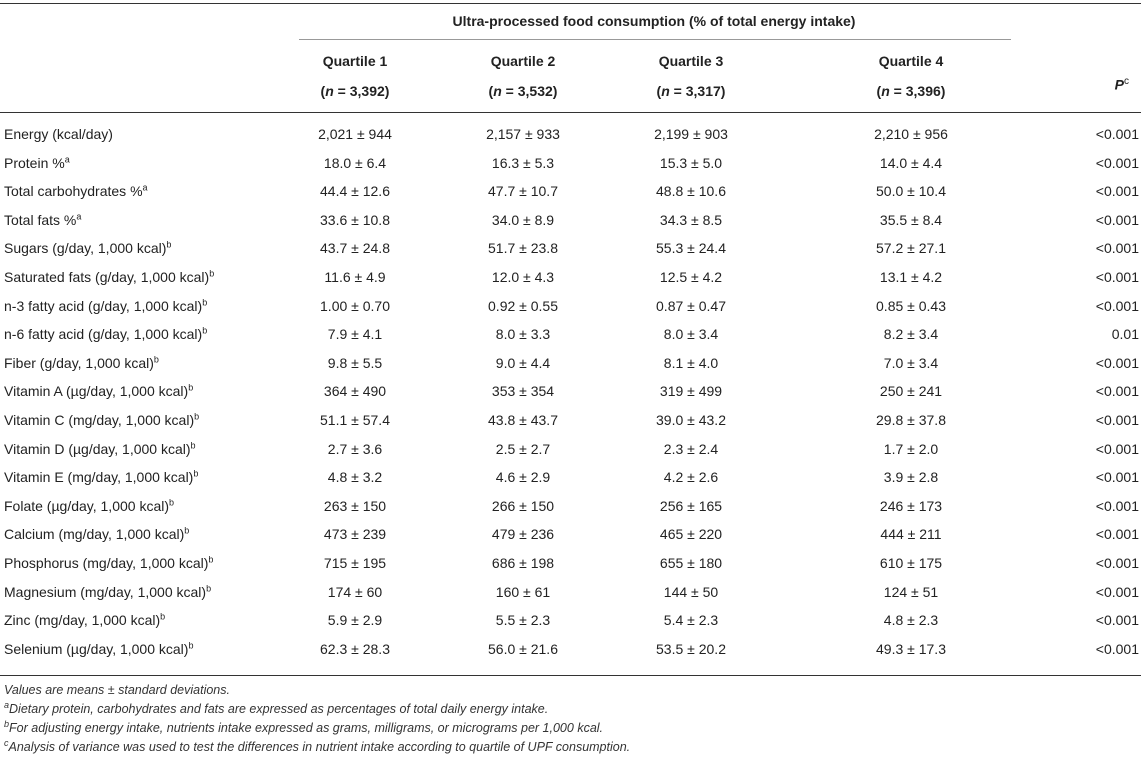 The height and width of the screenshot is (762, 1143). What do you see at coordinates (523, 477) in the screenshot?
I see `cell-quartile-2: 4.6 ± 2.9` at bounding box center [523, 477].